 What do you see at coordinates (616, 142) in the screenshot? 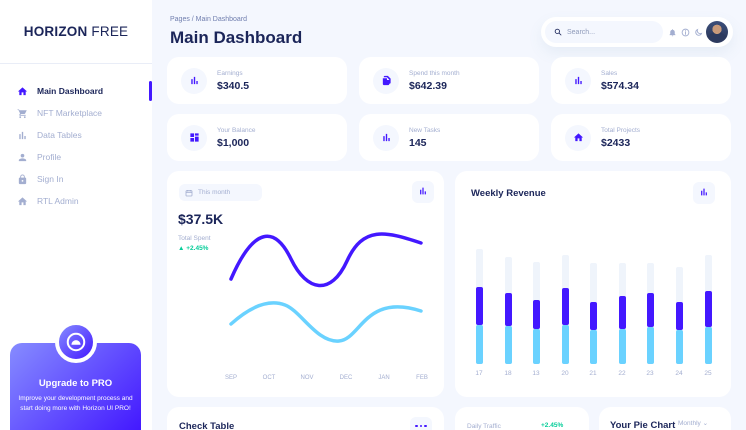
I see `stat-value: $2433` at bounding box center [616, 142].